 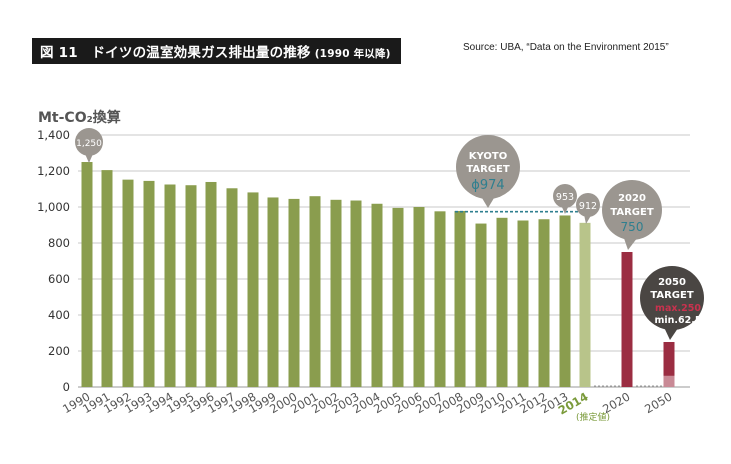 I want to click on callout-2014: 912, so click(x=588, y=208).